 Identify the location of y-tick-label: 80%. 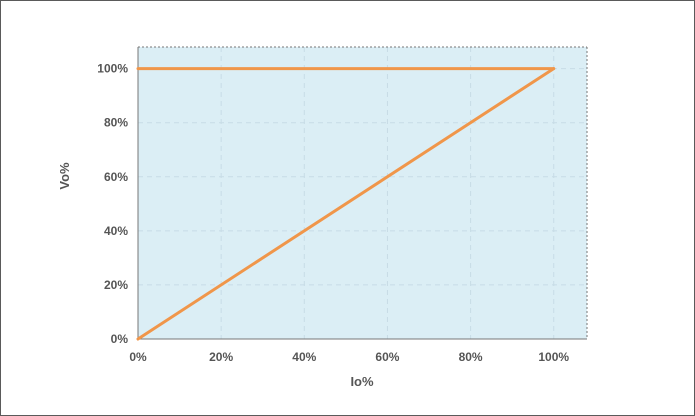
(116, 123).